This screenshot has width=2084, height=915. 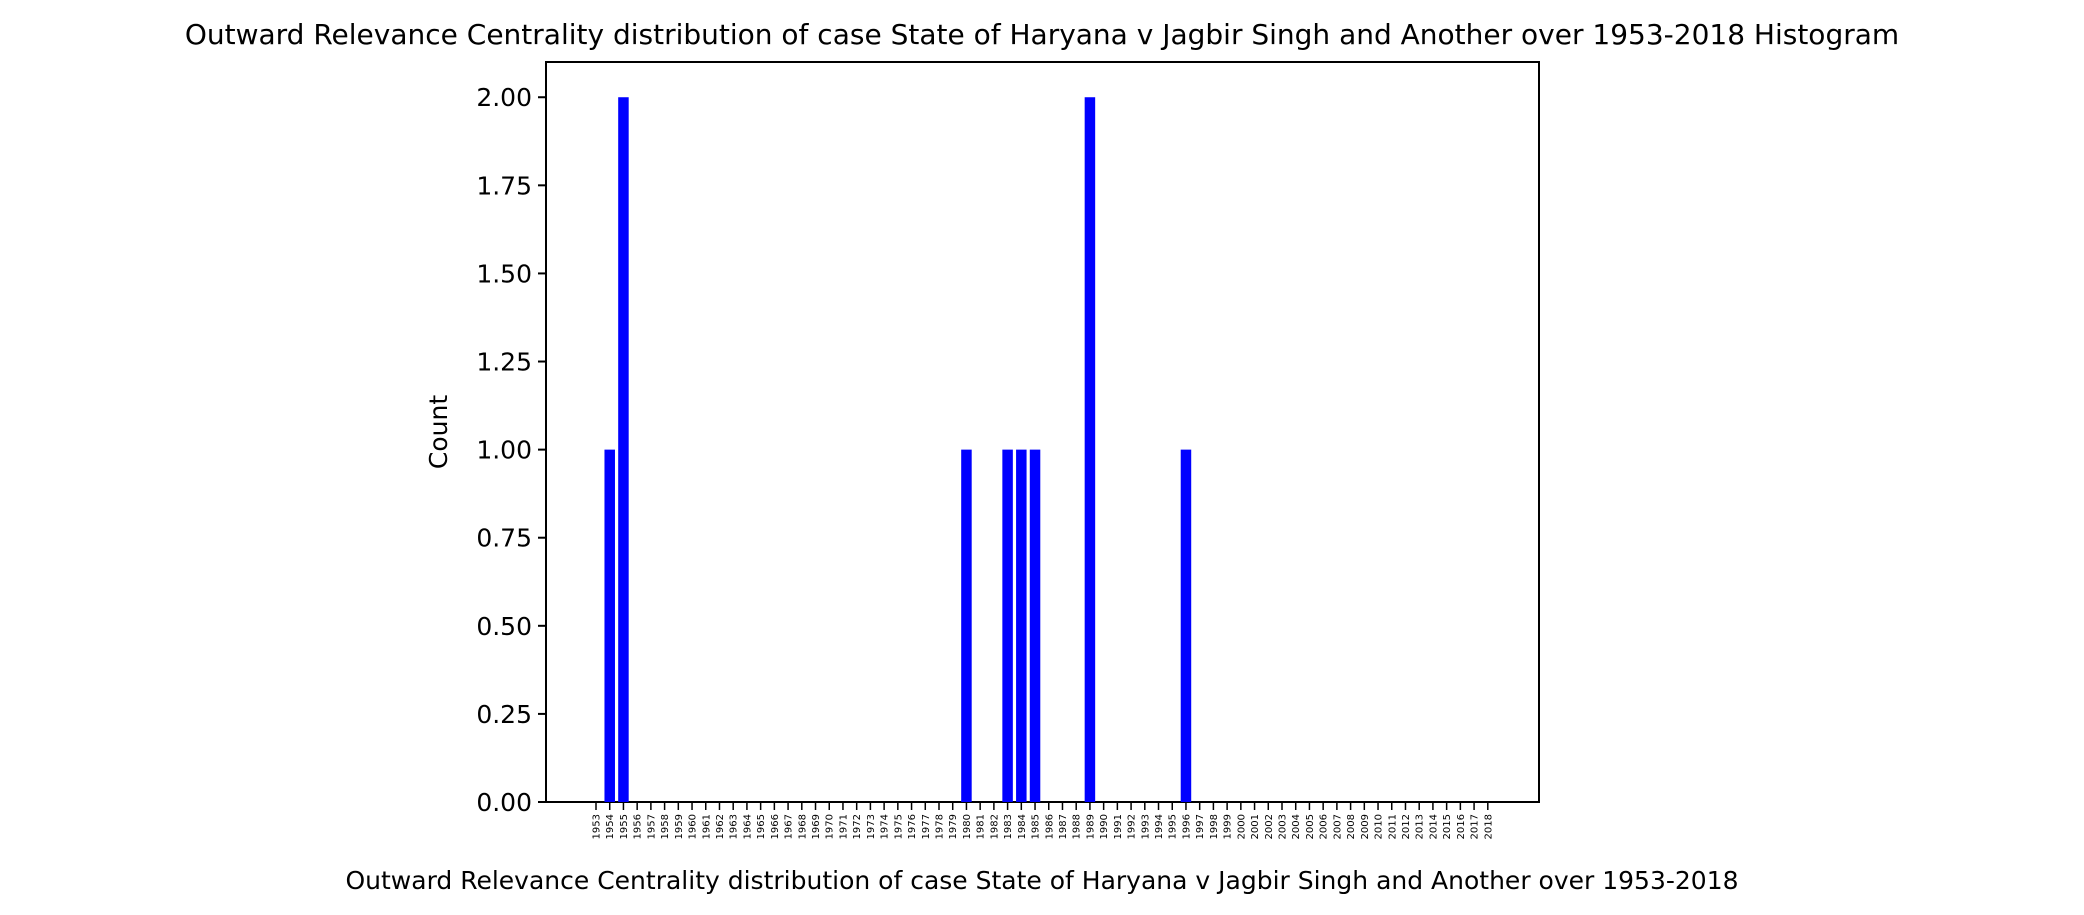 What do you see at coordinates (1406, 826) in the screenshot?
I see `x-tick-label: 2012` at bounding box center [1406, 826].